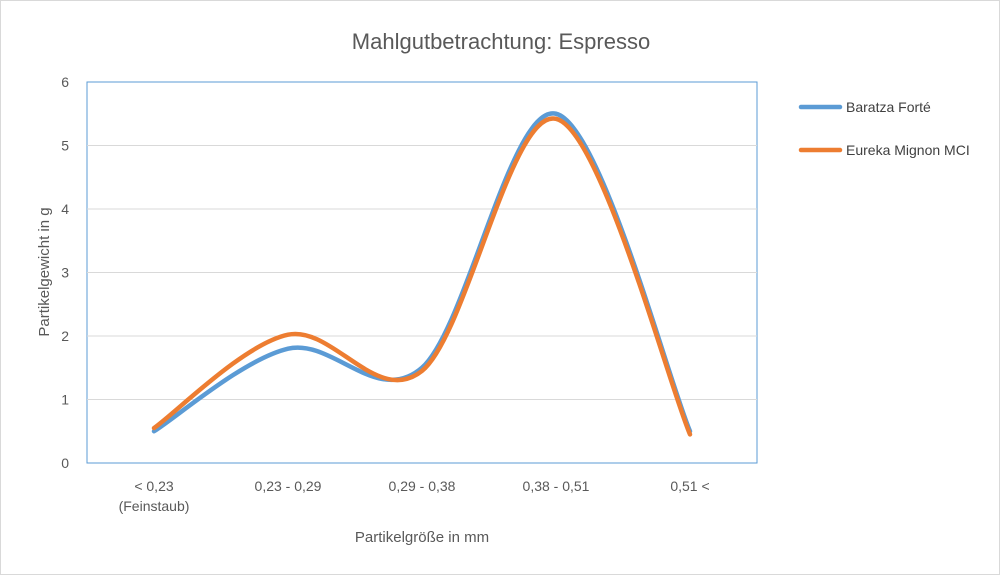  I want to click on x-tick-label: 0,38 - 0,51, so click(556, 486).